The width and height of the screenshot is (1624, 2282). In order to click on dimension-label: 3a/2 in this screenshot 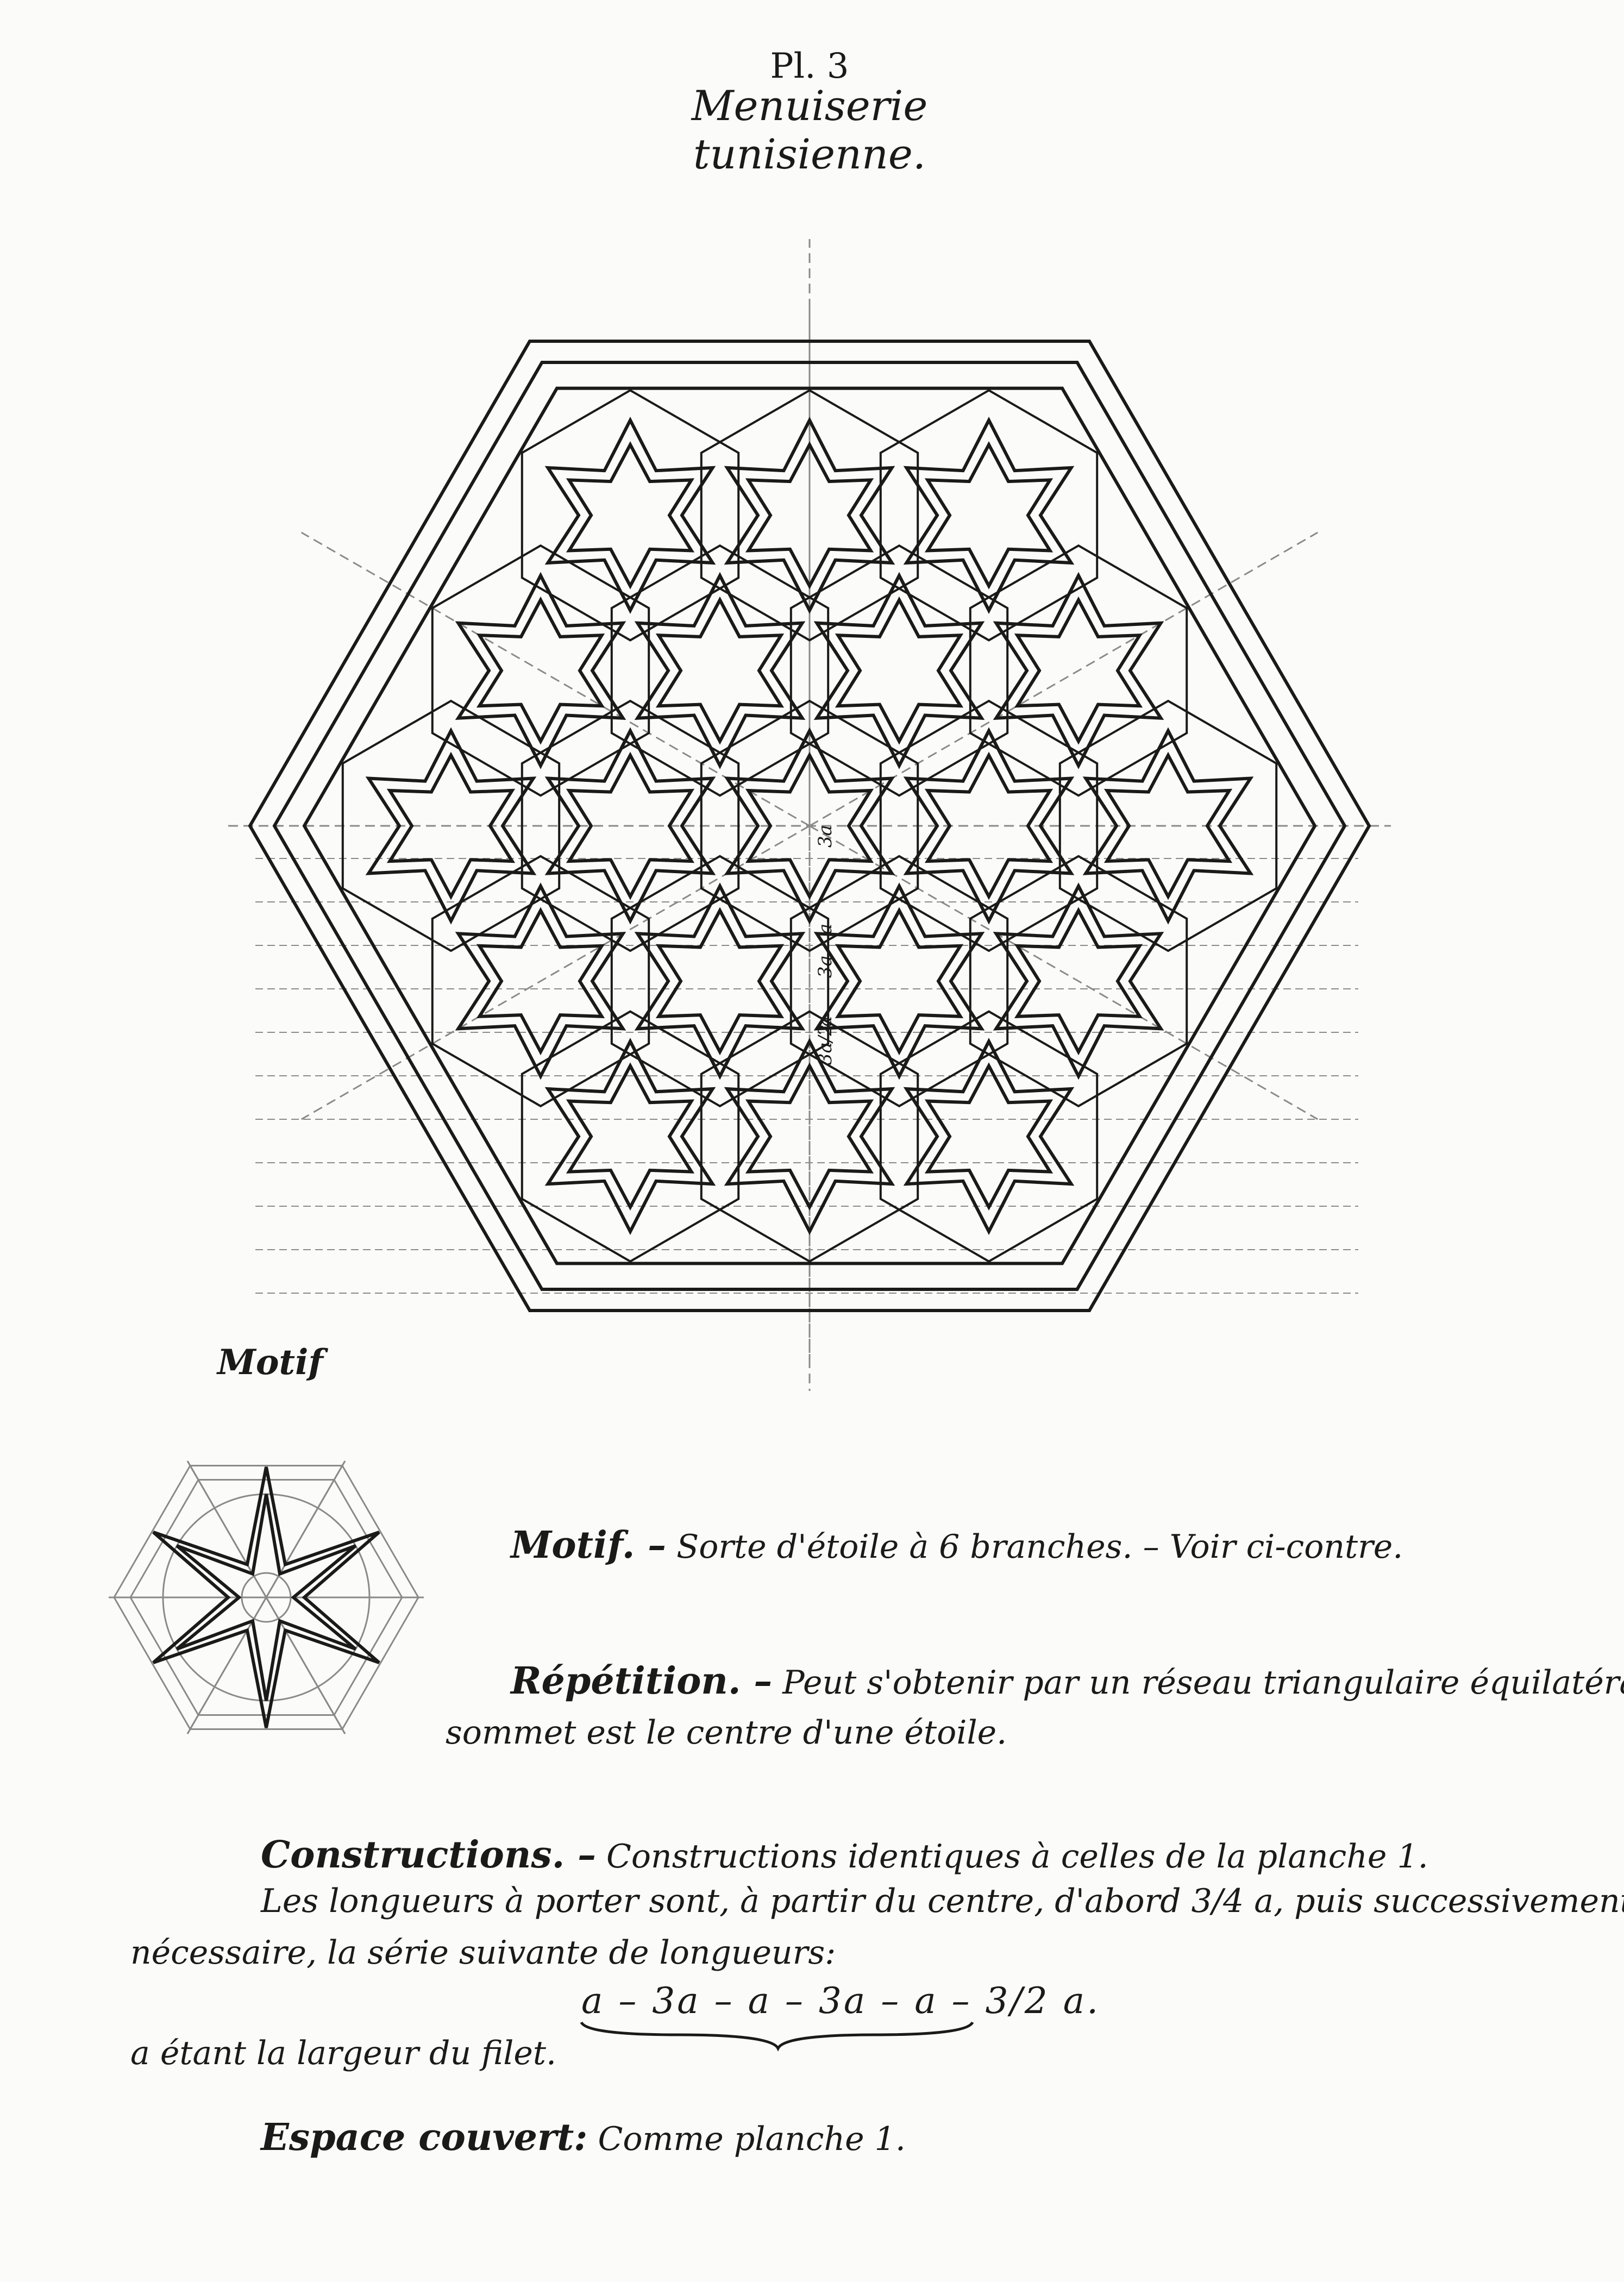, I will do `click(825, 1044)`.